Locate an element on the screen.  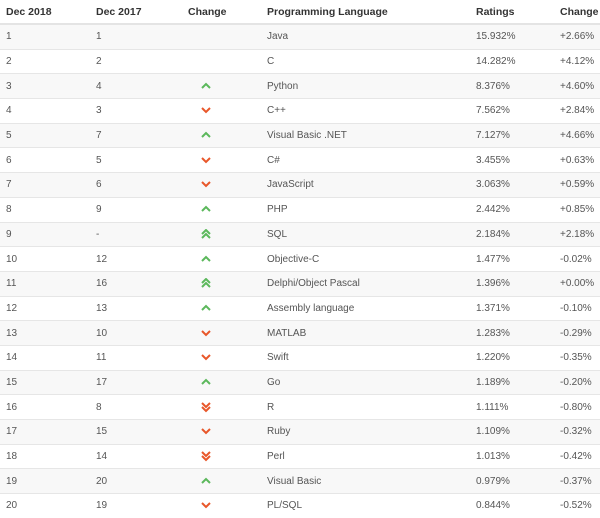
rank-cell: 1 is located at coordinates (45, 36).